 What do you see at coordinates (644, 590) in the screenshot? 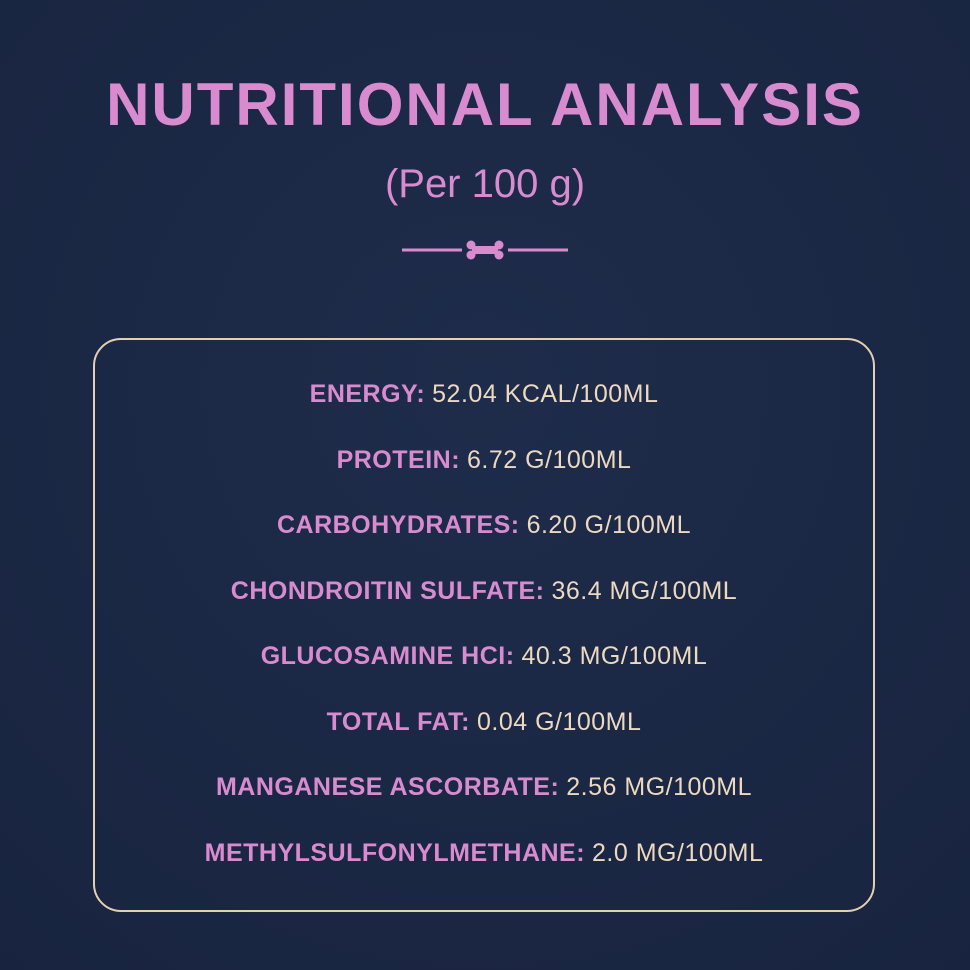
I see `nutrient-value: 36.4 MG/100ML` at bounding box center [644, 590].